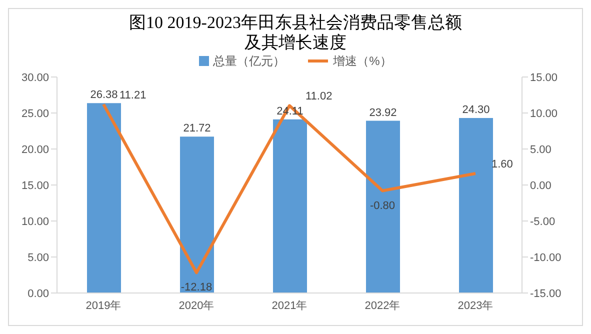 The image size is (591, 334). What do you see at coordinates (476, 110) in the screenshot?
I see `data-label: 24.30` at bounding box center [476, 110].